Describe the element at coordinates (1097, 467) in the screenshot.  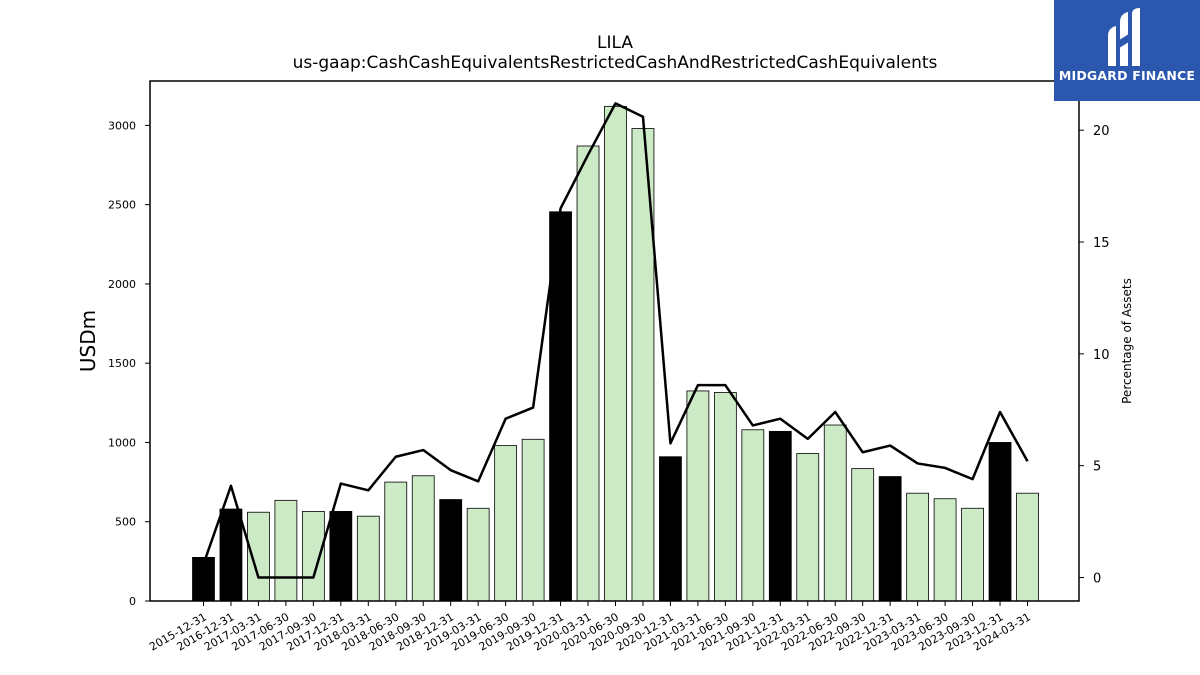
I see `y-right-tick-label: 5` at that location.